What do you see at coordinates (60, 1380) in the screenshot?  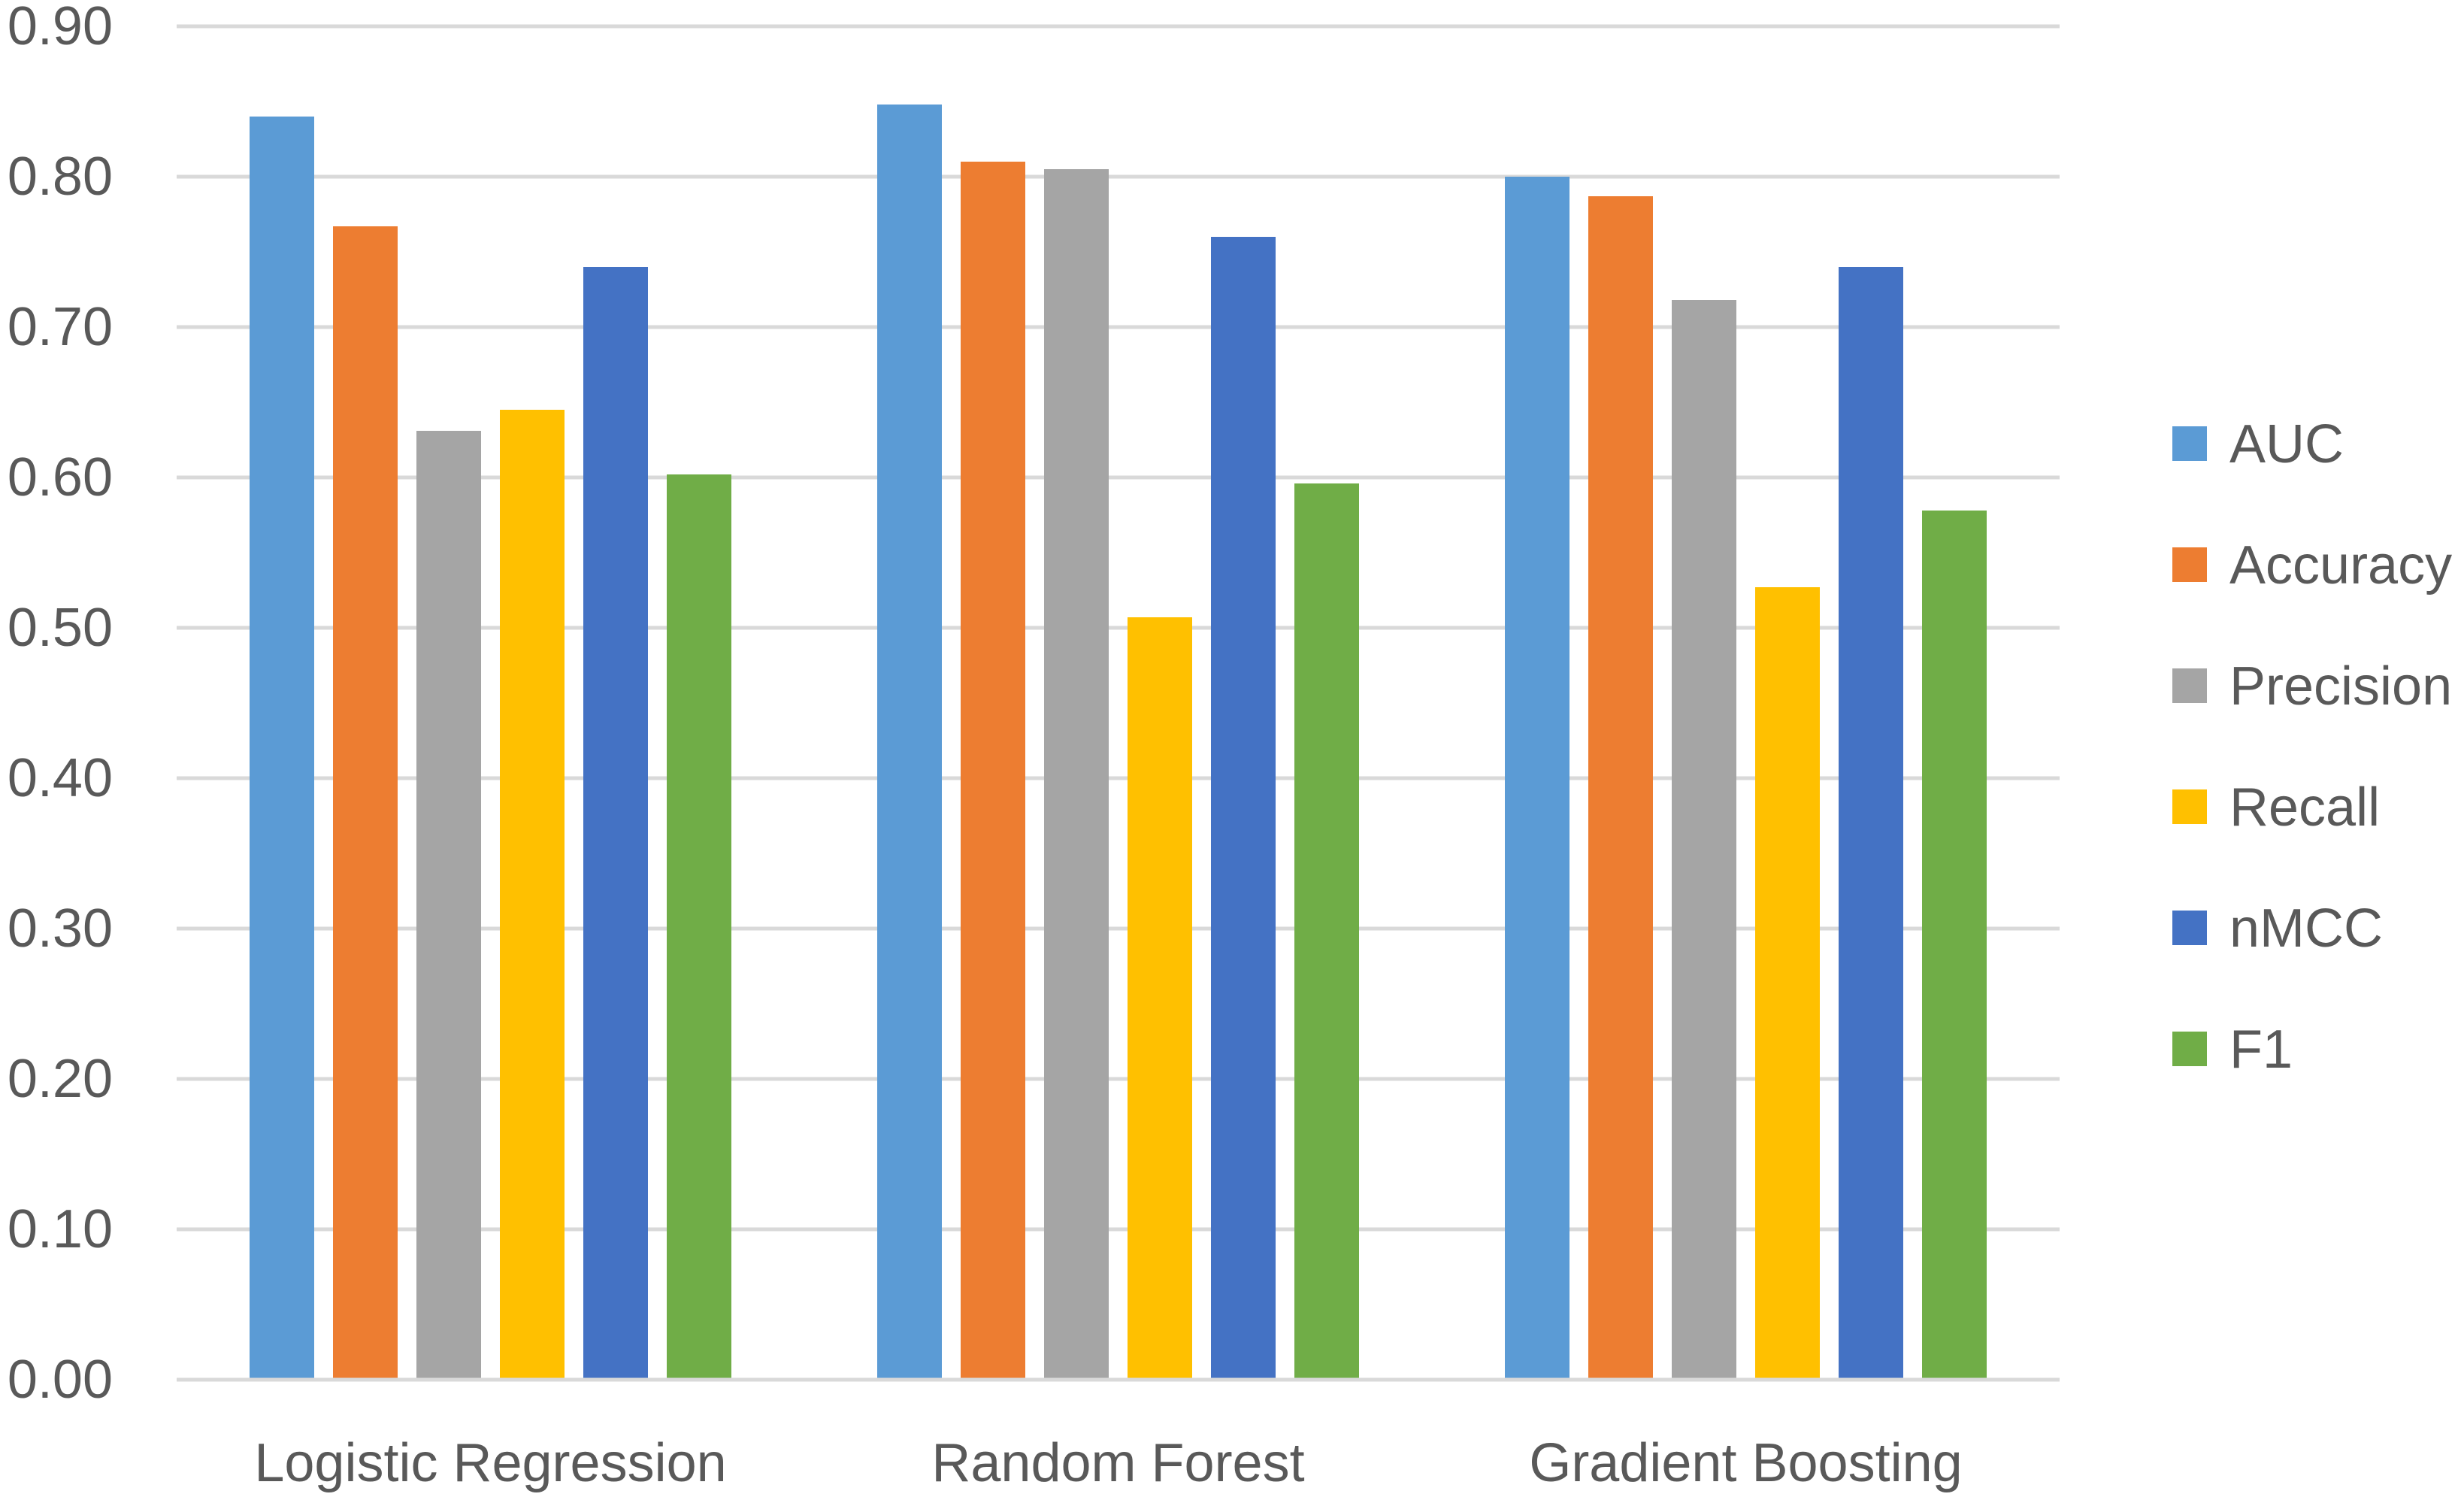 I see `y-tick-label: 0.00` at bounding box center [60, 1380].